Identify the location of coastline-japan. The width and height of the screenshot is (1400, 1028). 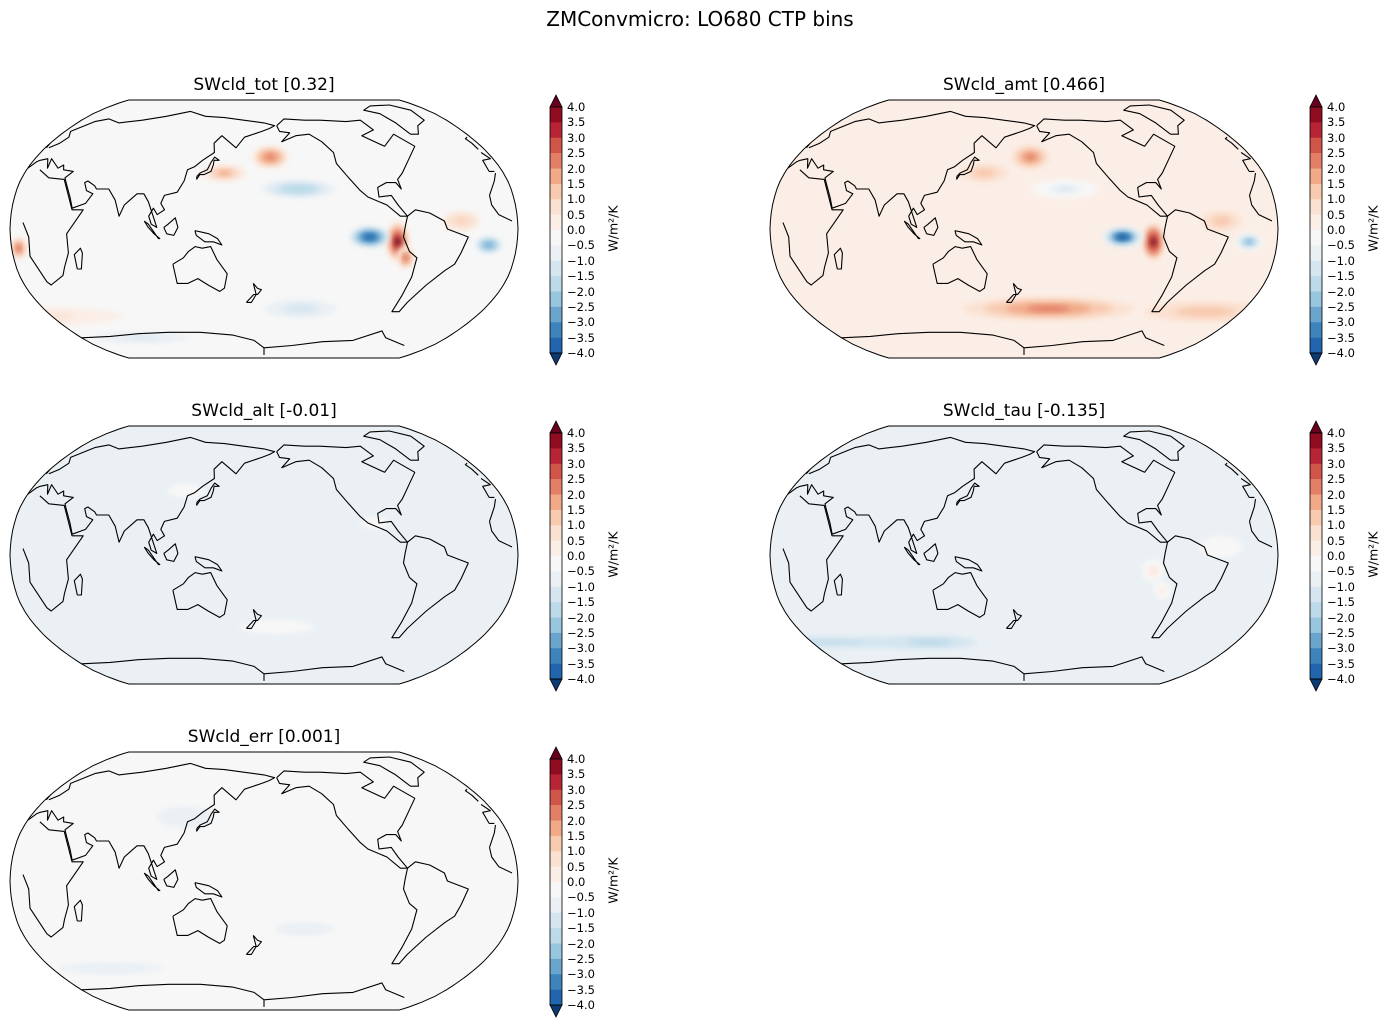
(207, 168).